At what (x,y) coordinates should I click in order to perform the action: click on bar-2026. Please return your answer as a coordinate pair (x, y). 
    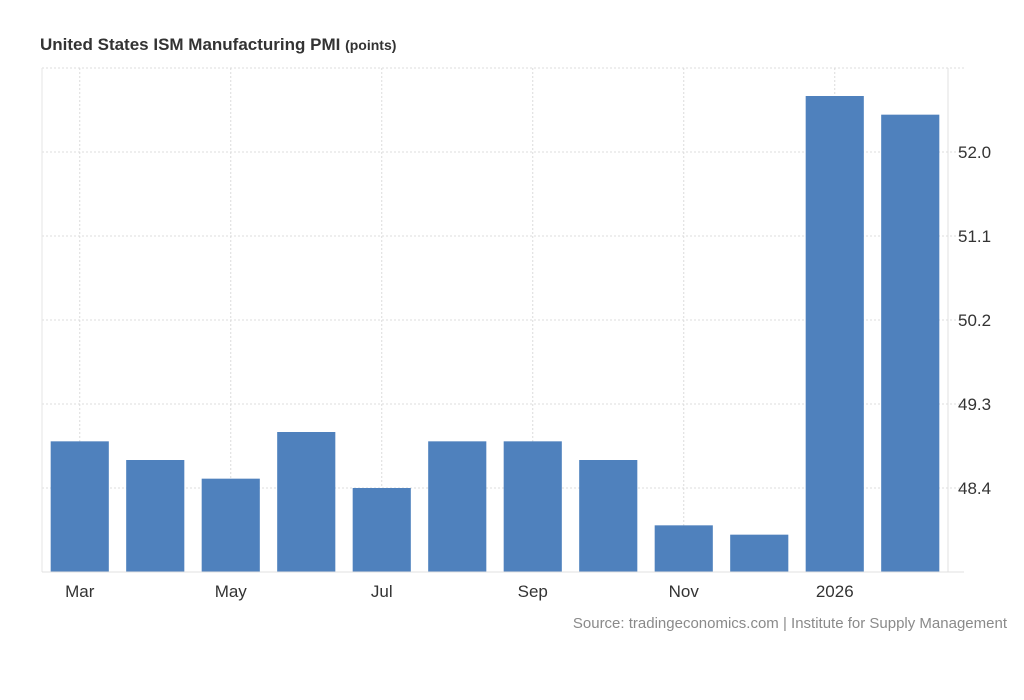
    Looking at the image, I should click on (834, 334).